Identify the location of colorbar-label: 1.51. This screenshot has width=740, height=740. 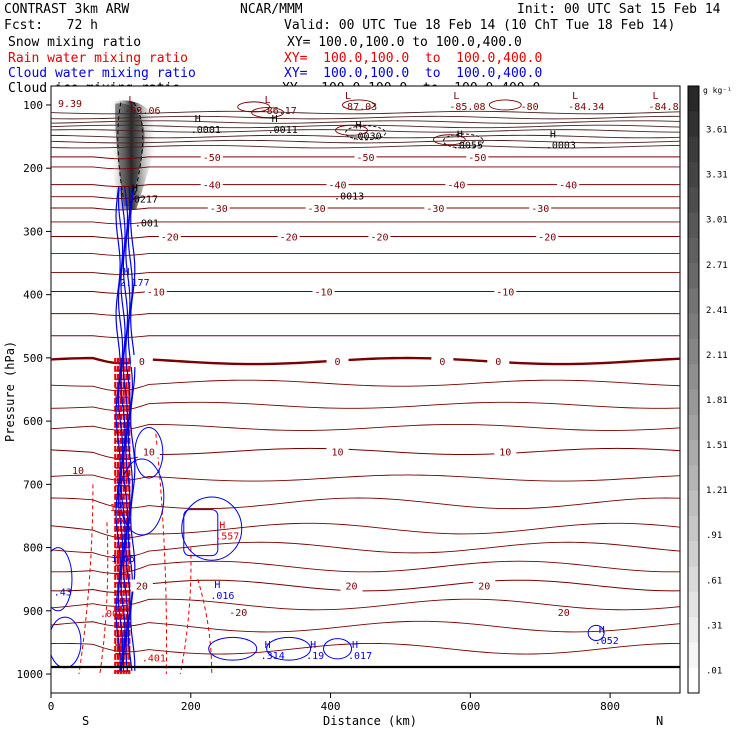
(717, 446).